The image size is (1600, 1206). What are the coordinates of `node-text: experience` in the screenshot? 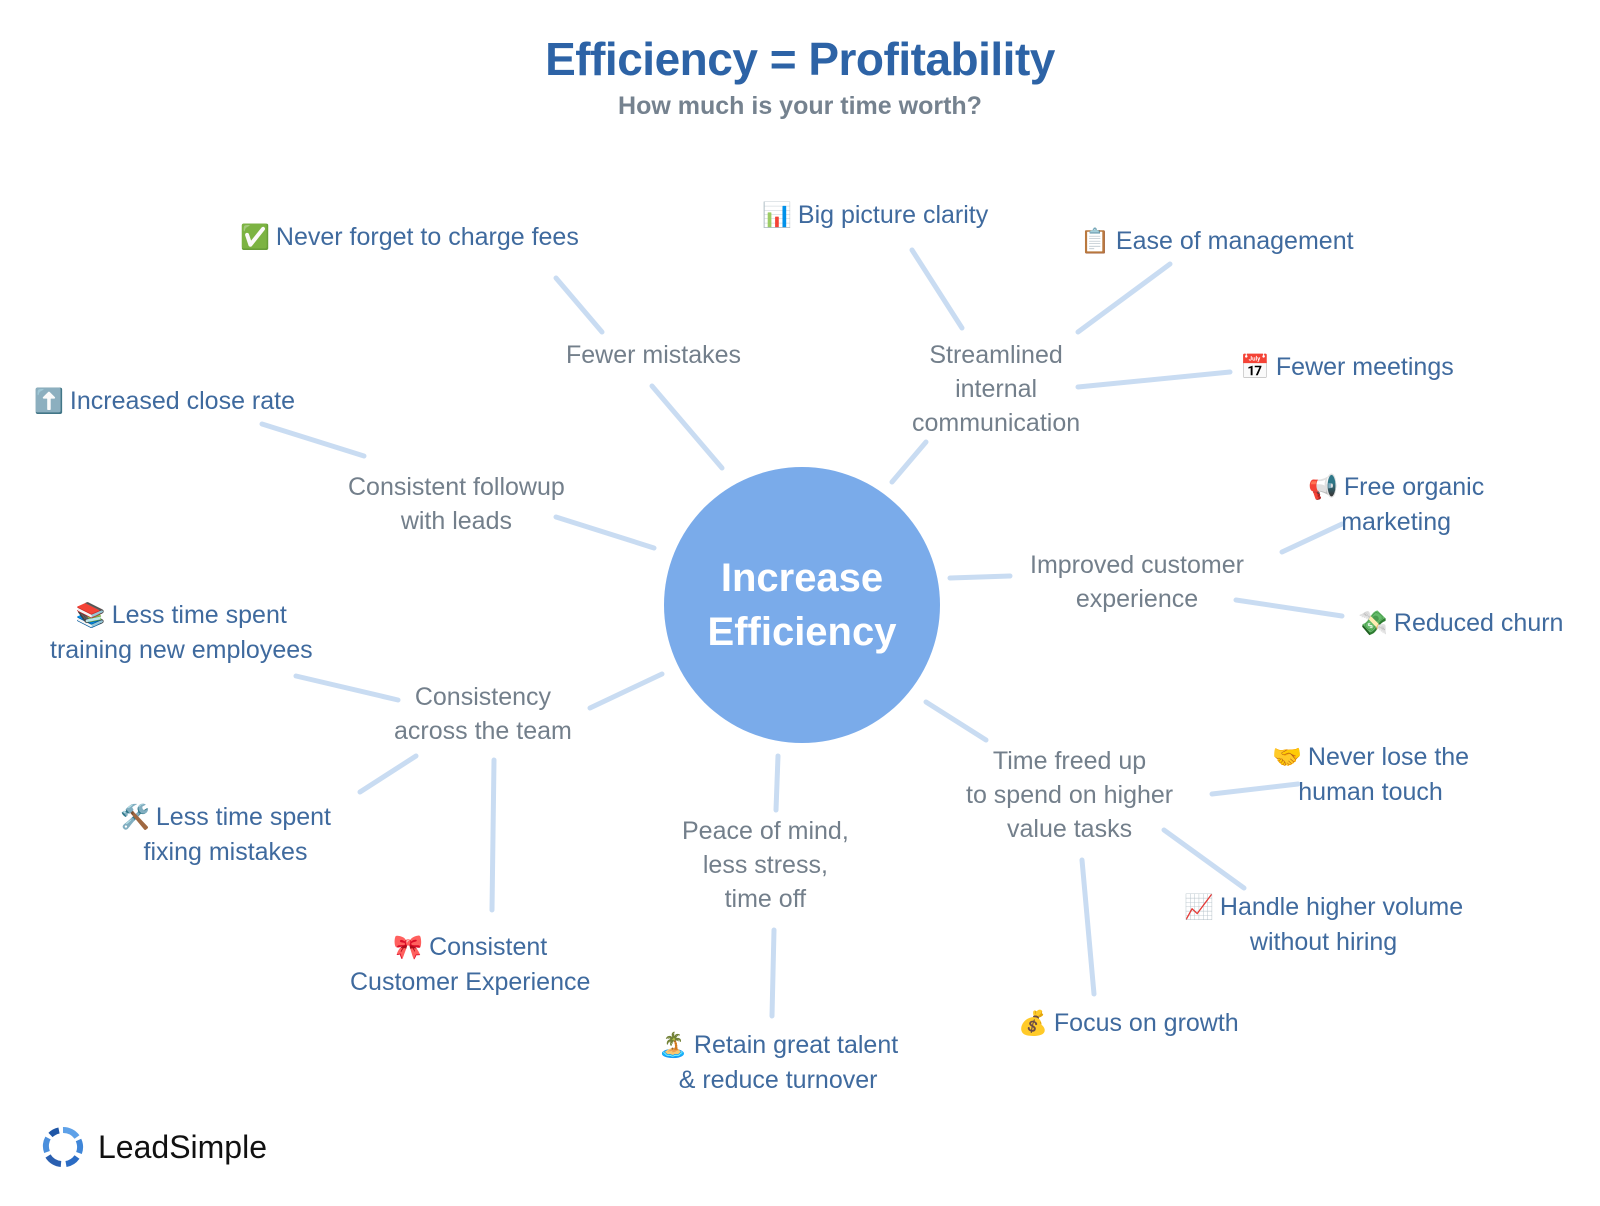 It's located at (1137, 599).